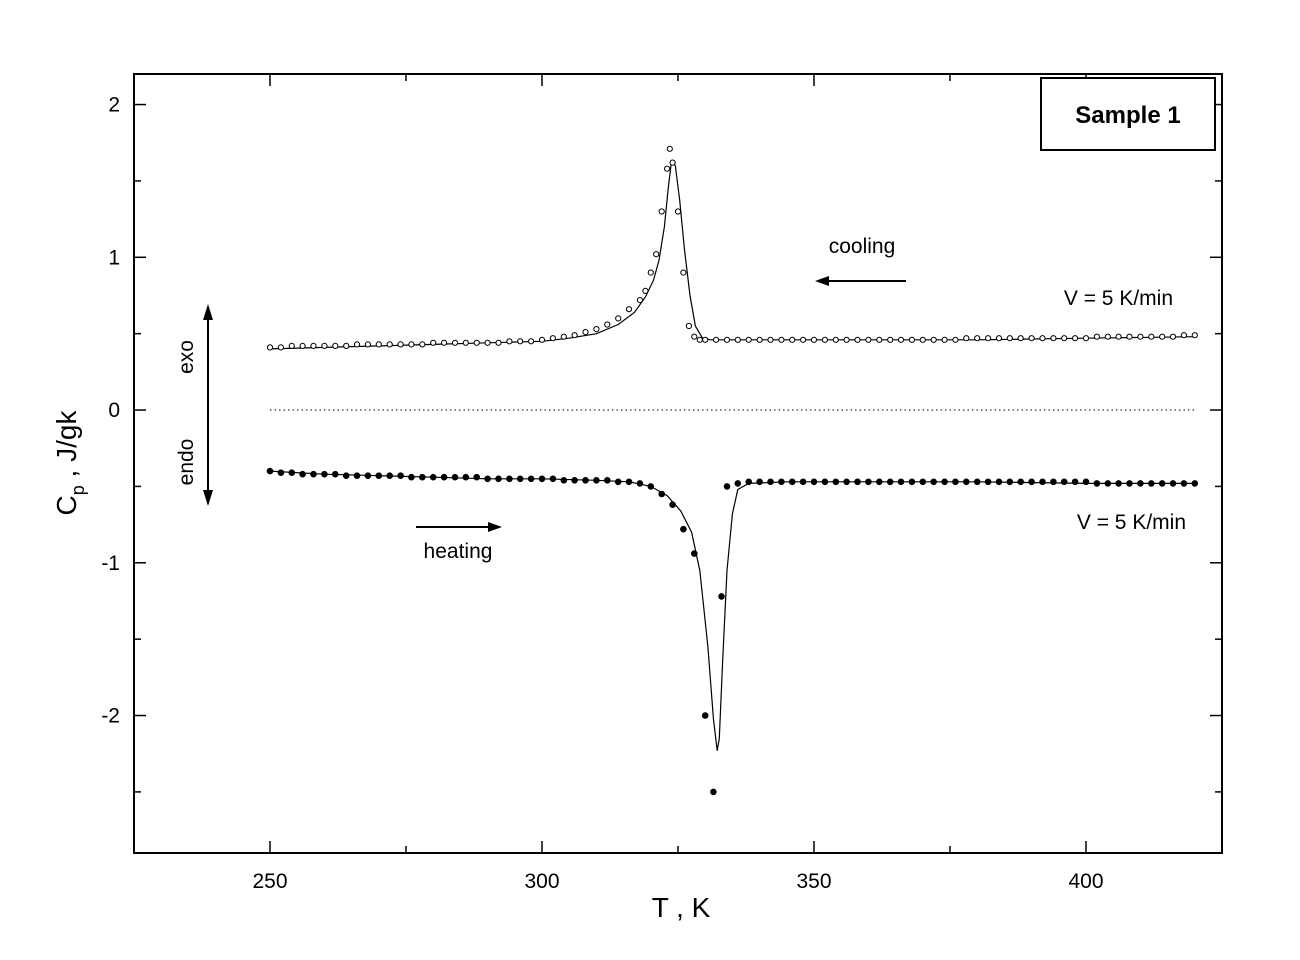 This screenshot has width=1300, height=960. Describe the element at coordinates (541, 881) in the screenshot. I see `x-tick-label: 300` at that location.